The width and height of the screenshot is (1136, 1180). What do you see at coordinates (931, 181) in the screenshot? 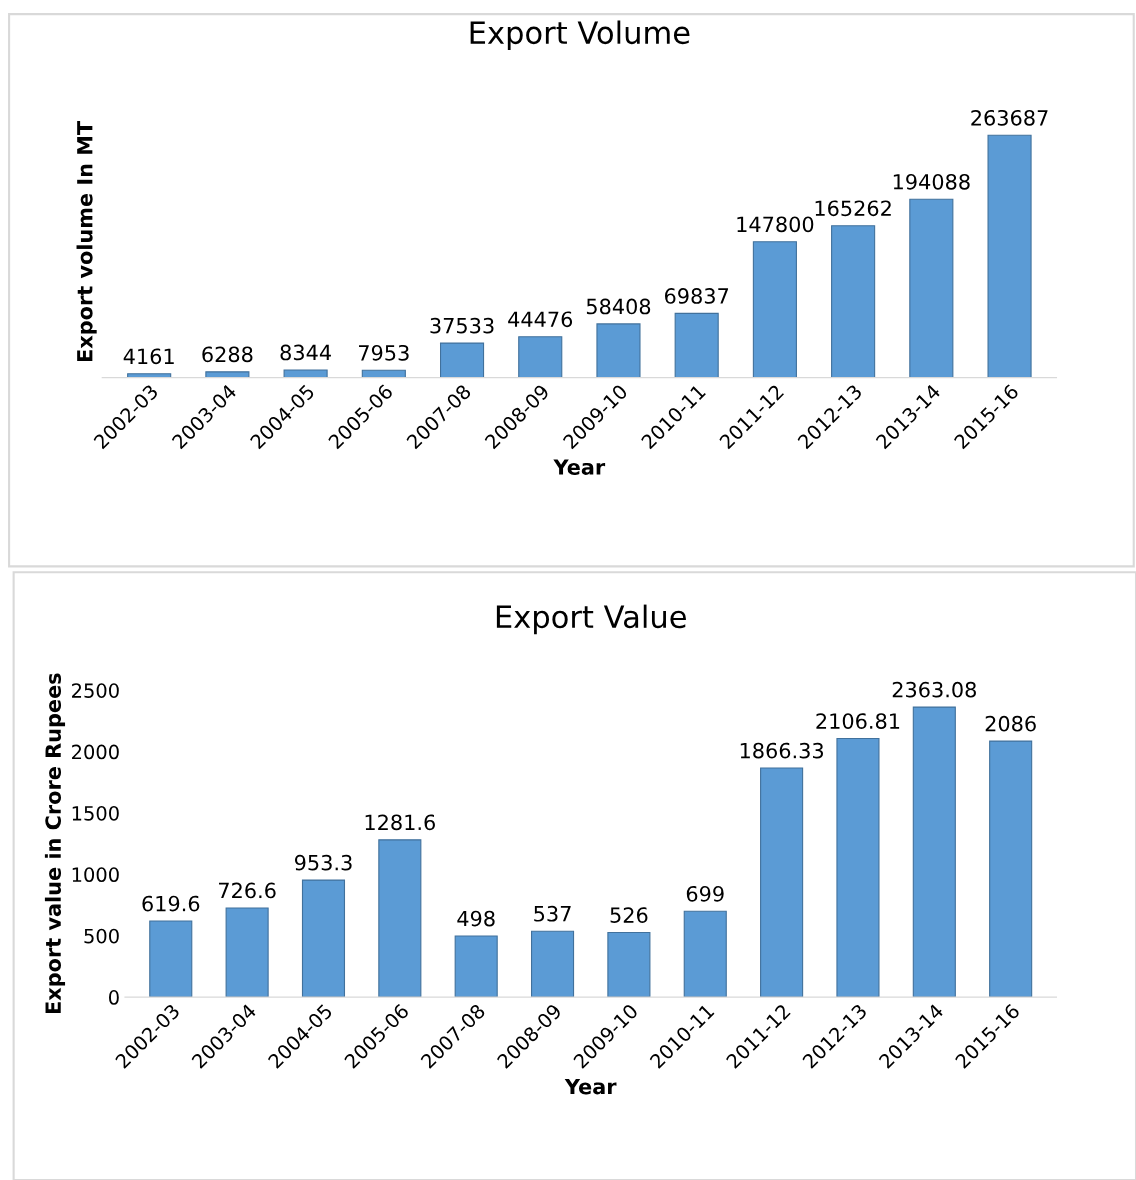
I see `data-label: 194088` at bounding box center [931, 181].